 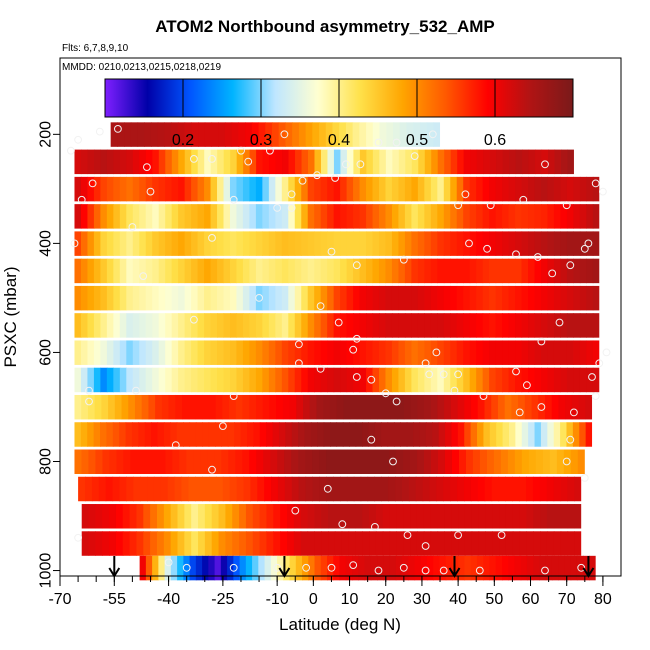 I want to click on y-tick-label: 400, so click(x=46, y=243).